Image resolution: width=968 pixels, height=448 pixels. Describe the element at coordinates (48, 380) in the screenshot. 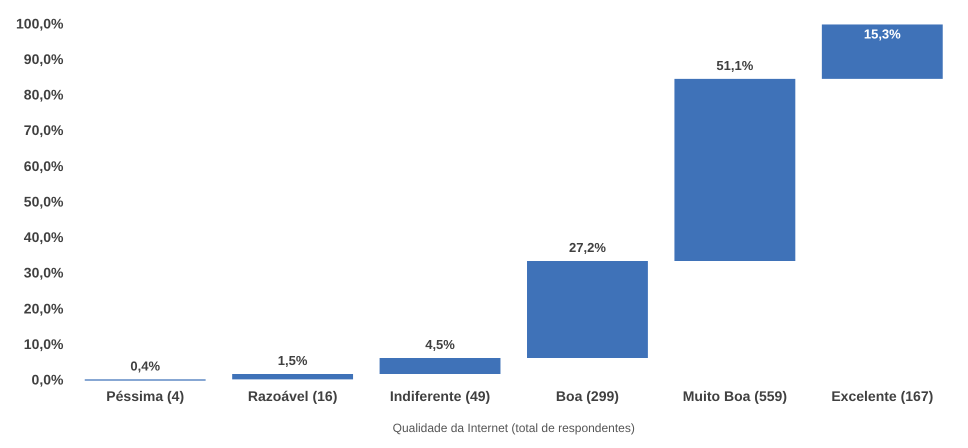

I see `y-tick-label: 0,0%` at that location.